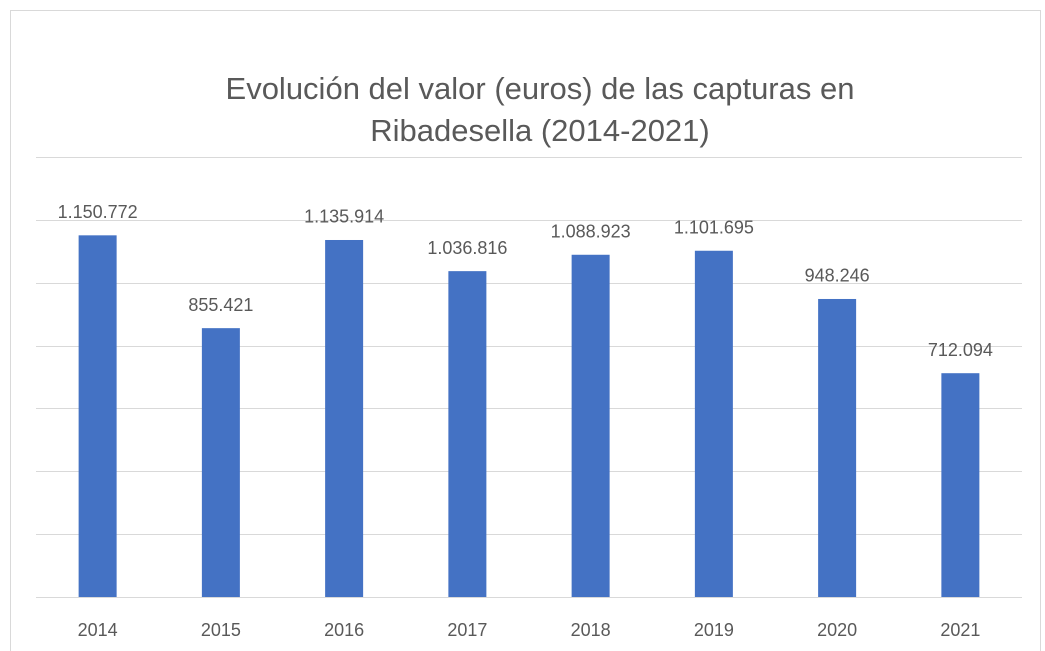 The width and height of the screenshot is (1045, 651). I want to click on x-tick-label: 2016, so click(344, 630).